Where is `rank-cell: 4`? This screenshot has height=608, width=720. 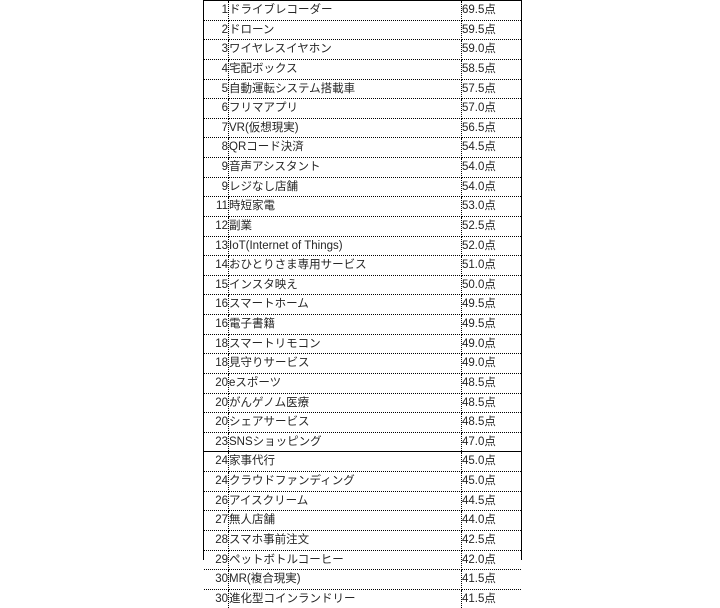 rank-cell: 4 is located at coordinates (216, 69).